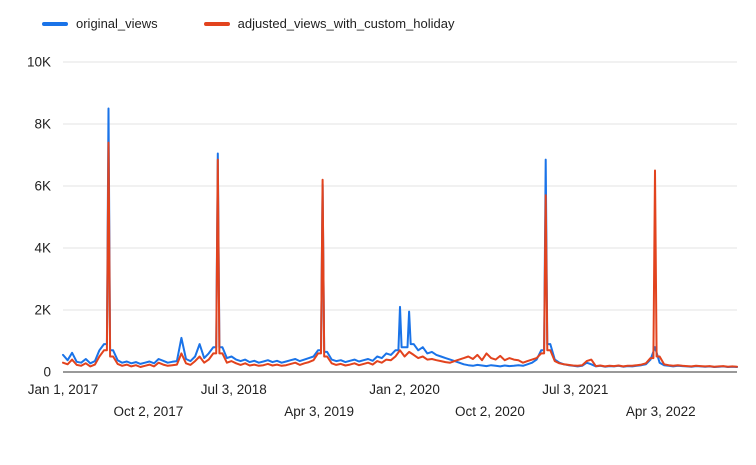 This screenshot has height=465, width=756. Describe the element at coordinates (575, 389) in the screenshot. I see `x-tick-label: Jul 3, 2021` at that location.